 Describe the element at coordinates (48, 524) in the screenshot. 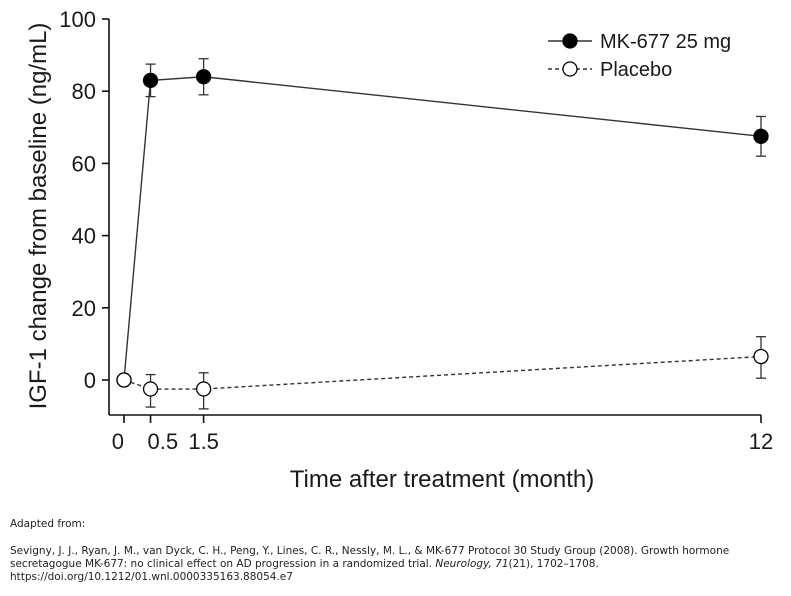

I see `caption-intro: Adapted from:` at that location.